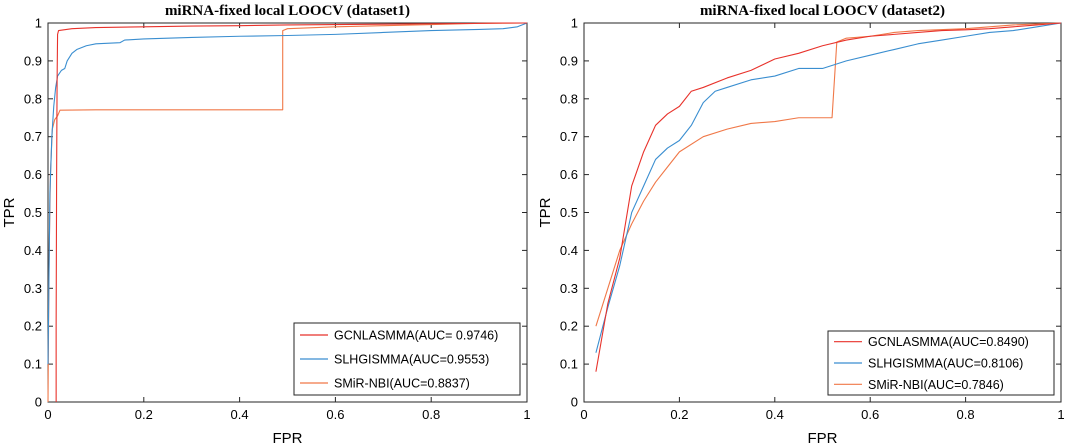 Image resolution: width=1065 pixels, height=446 pixels. I want to click on legend-entry: SMiR-NBI(AUC=0.8837), so click(402, 384).